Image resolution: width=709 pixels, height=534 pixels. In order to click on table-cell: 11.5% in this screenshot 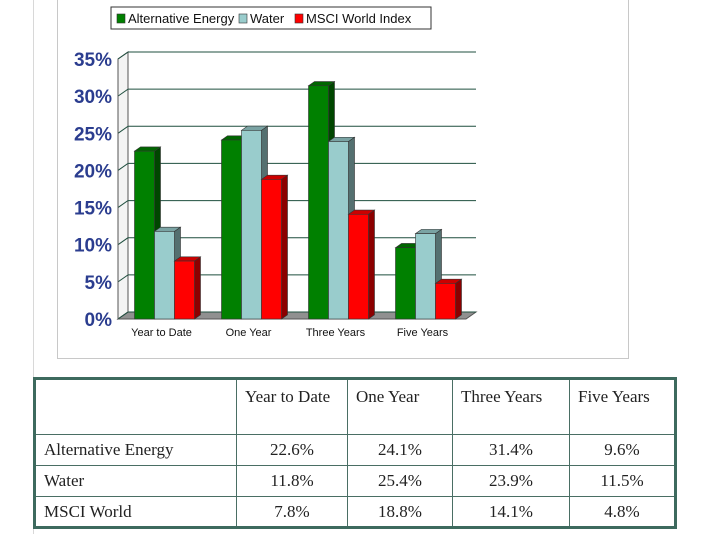, I will do `click(622, 481)`.